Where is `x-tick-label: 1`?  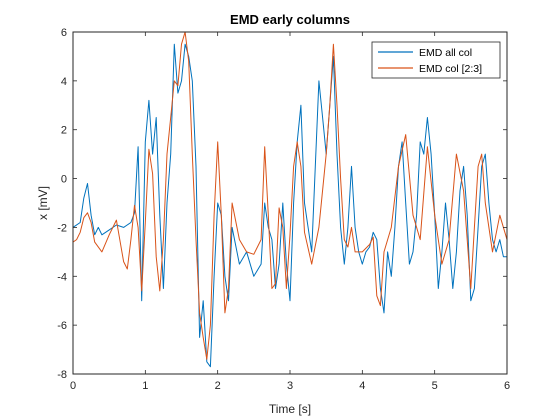
x-tick-label: 1 is located at coordinates (145, 386).